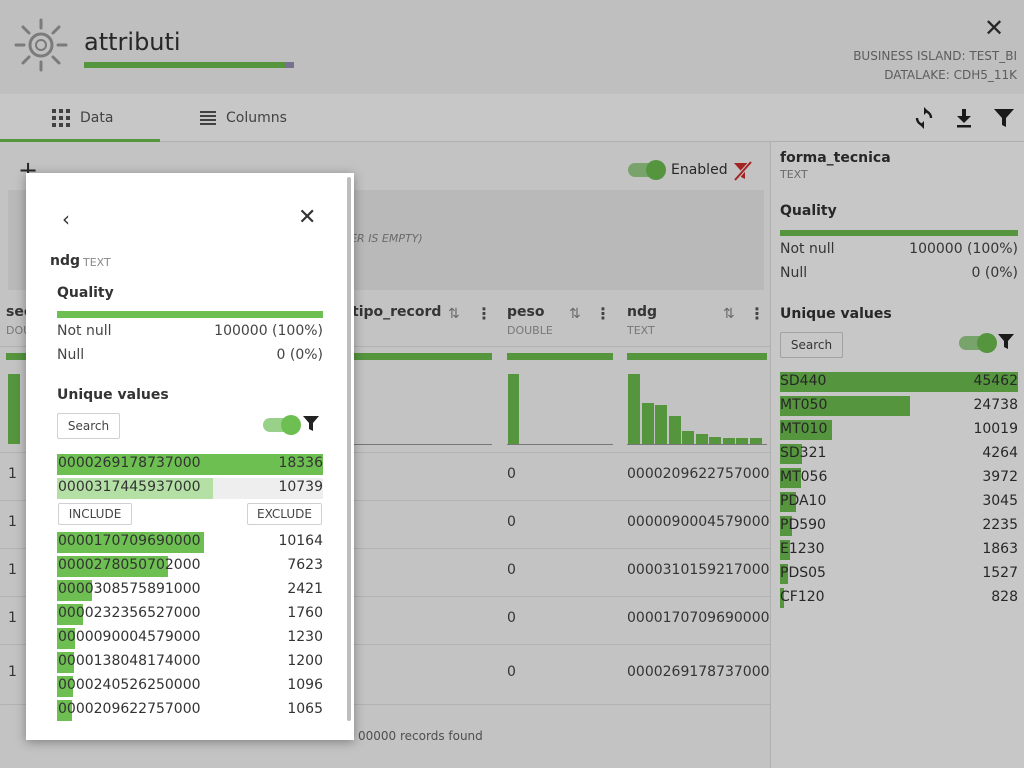 The width and height of the screenshot is (1024, 768). I want to click on exclude-button: EXCLUDE, so click(284, 514).